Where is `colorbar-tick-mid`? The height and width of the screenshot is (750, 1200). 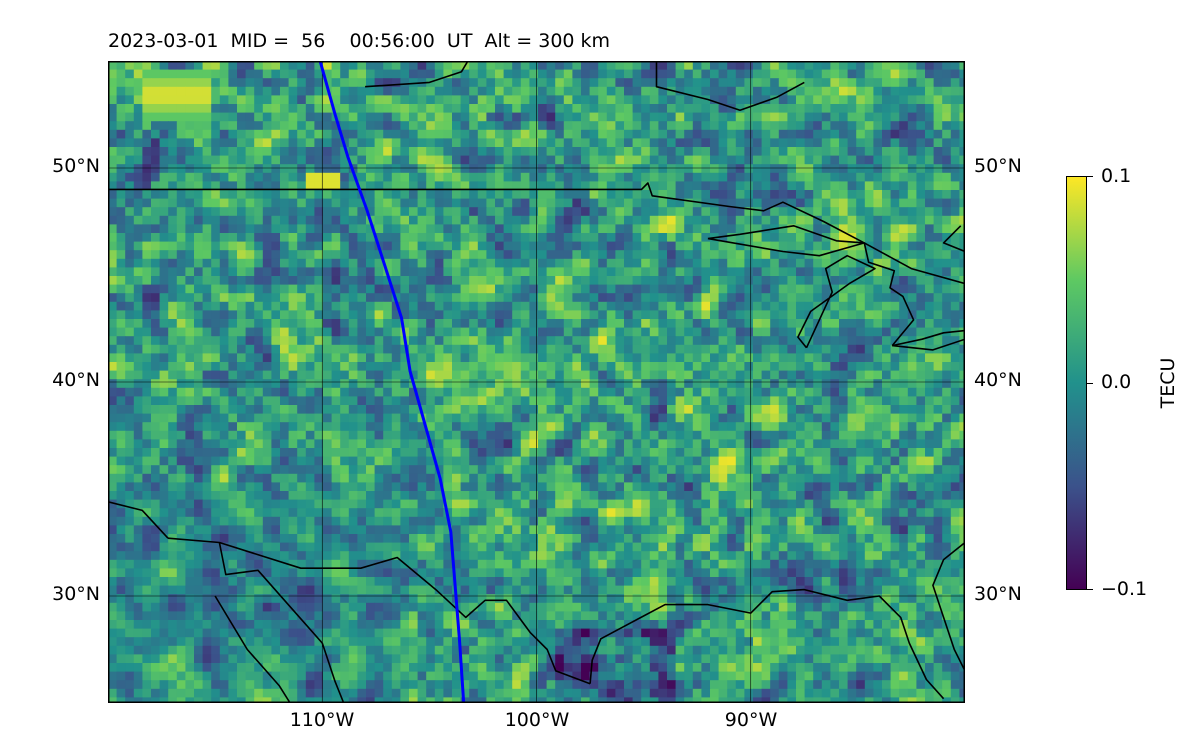
colorbar-tick-mid is located at coordinates (1090, 383).